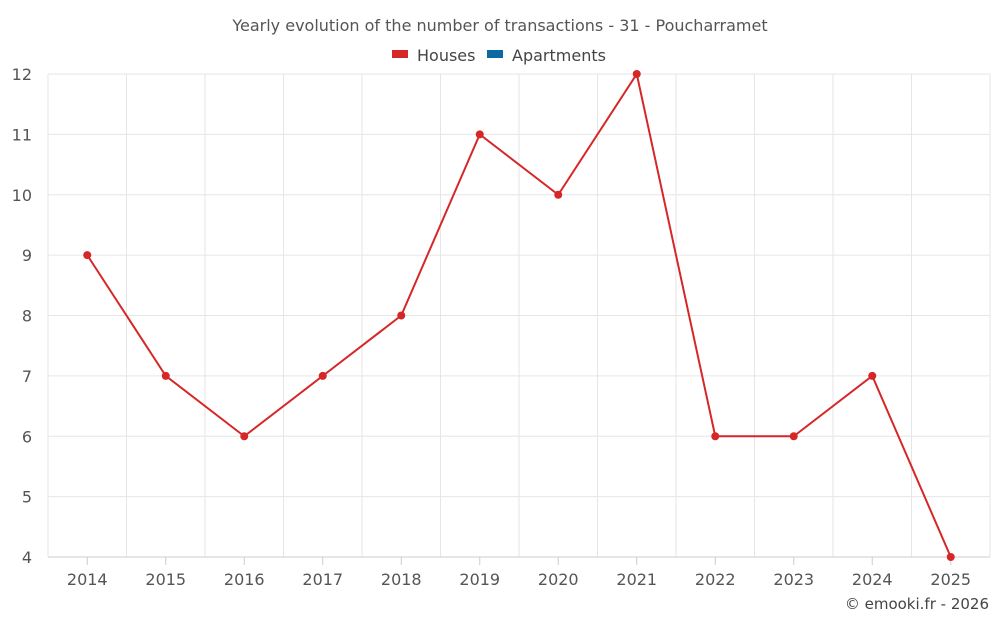  What do you see at coordinates (479, 579) in the screenshot?
I see `x-tick-label: 2019` at bounding box center [479, 579].